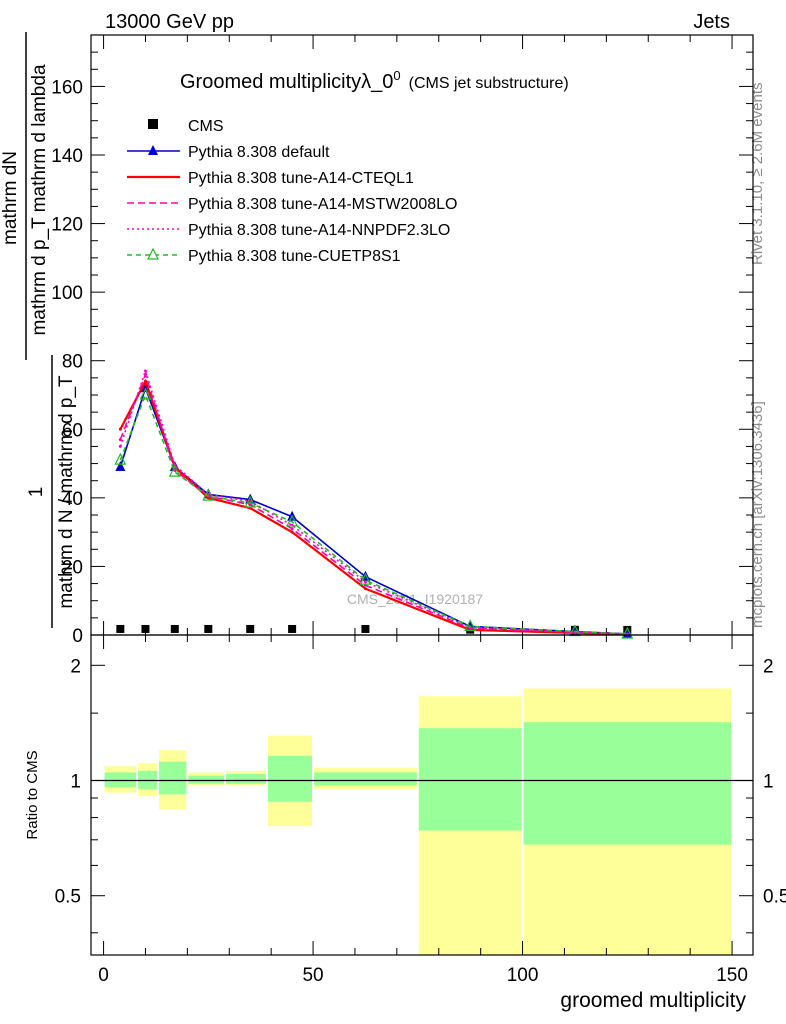  Describe the element at coordinates (67, 293) in the screenshot. I see `y-tick-label: 100` at that location.